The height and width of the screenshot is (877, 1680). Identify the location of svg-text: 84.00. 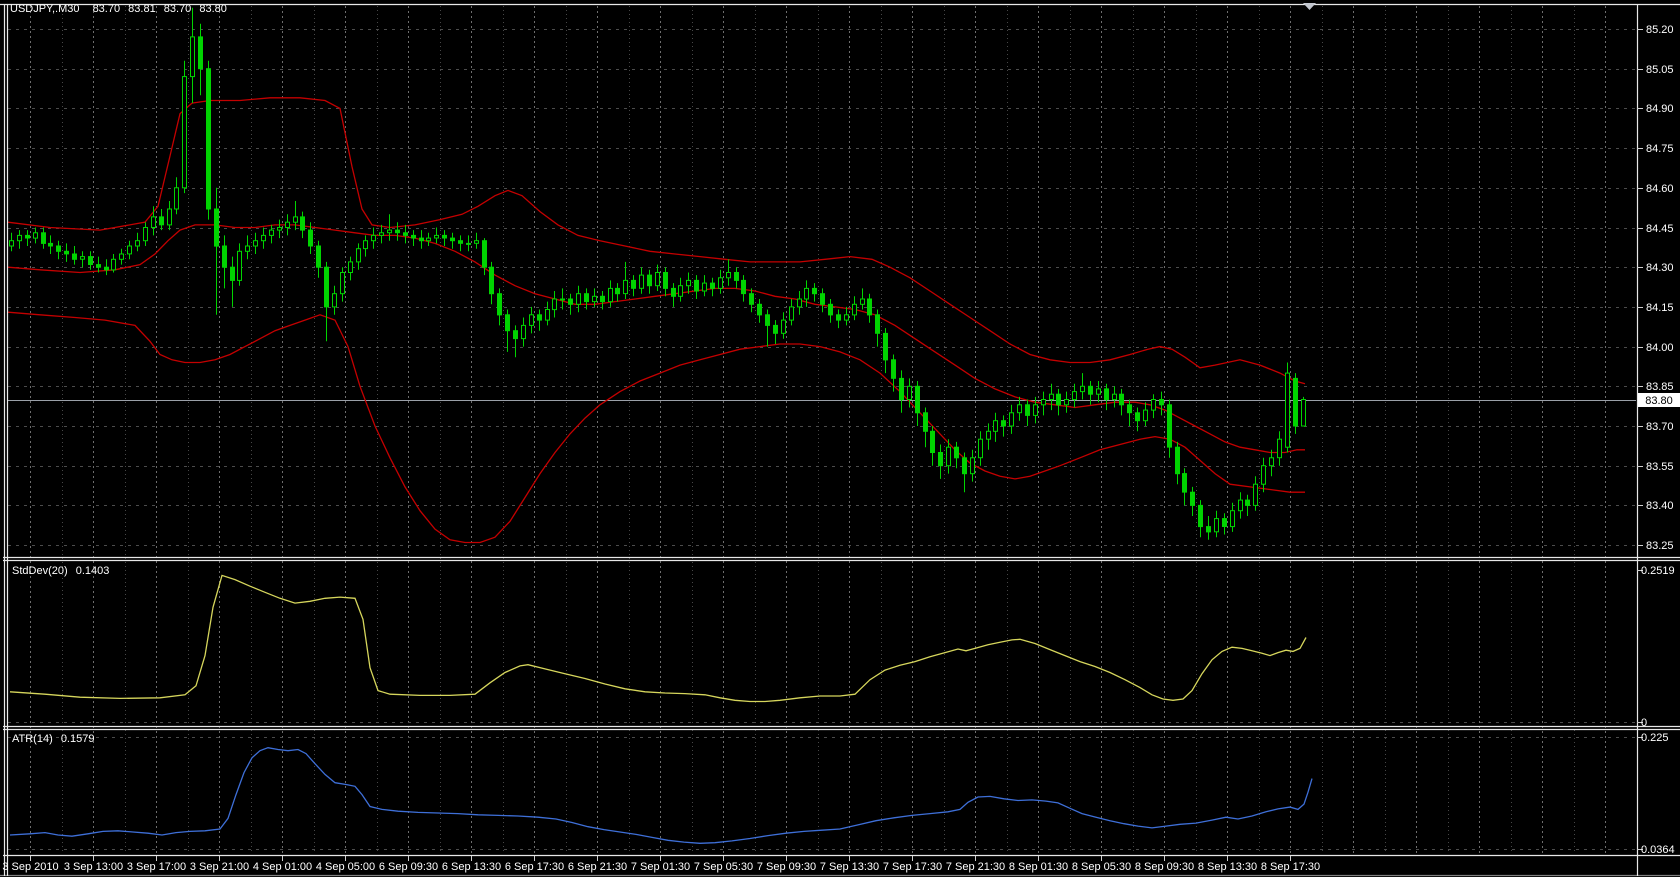
(1660, 348).